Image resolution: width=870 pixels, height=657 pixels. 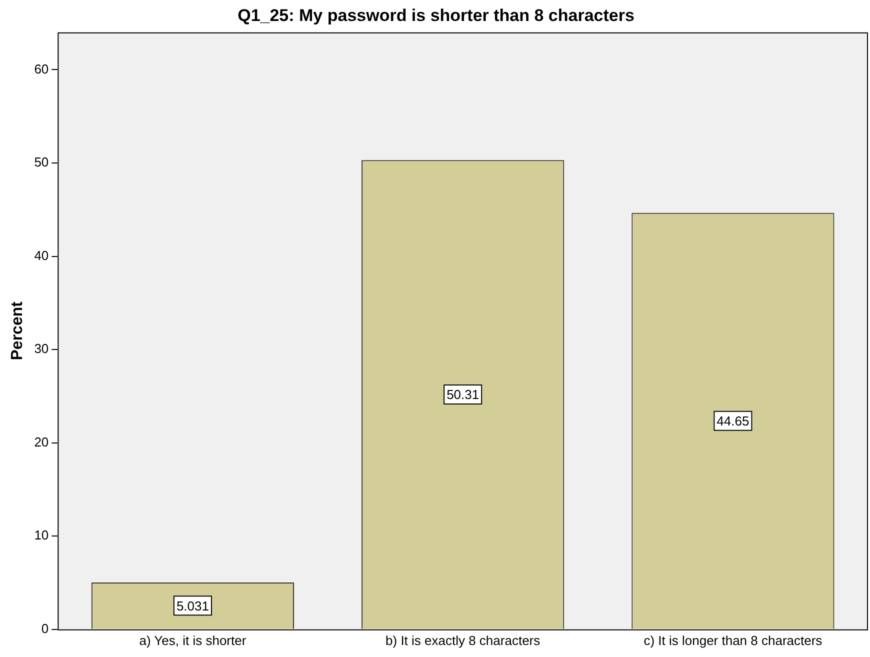 What do you see at coordinates (733, 640) in the screenshot?
I see `x-tick-label: c) It is longer than 8 characters` at bounding box center [733, 640].